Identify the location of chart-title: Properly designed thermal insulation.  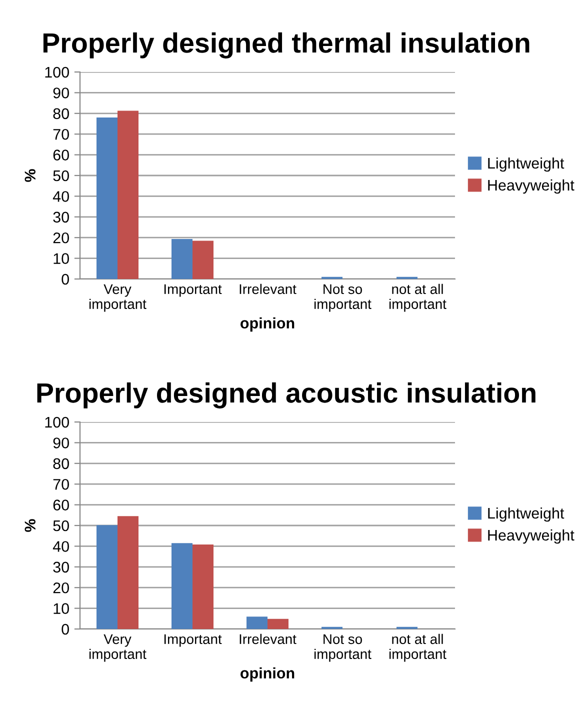
(286, 45).